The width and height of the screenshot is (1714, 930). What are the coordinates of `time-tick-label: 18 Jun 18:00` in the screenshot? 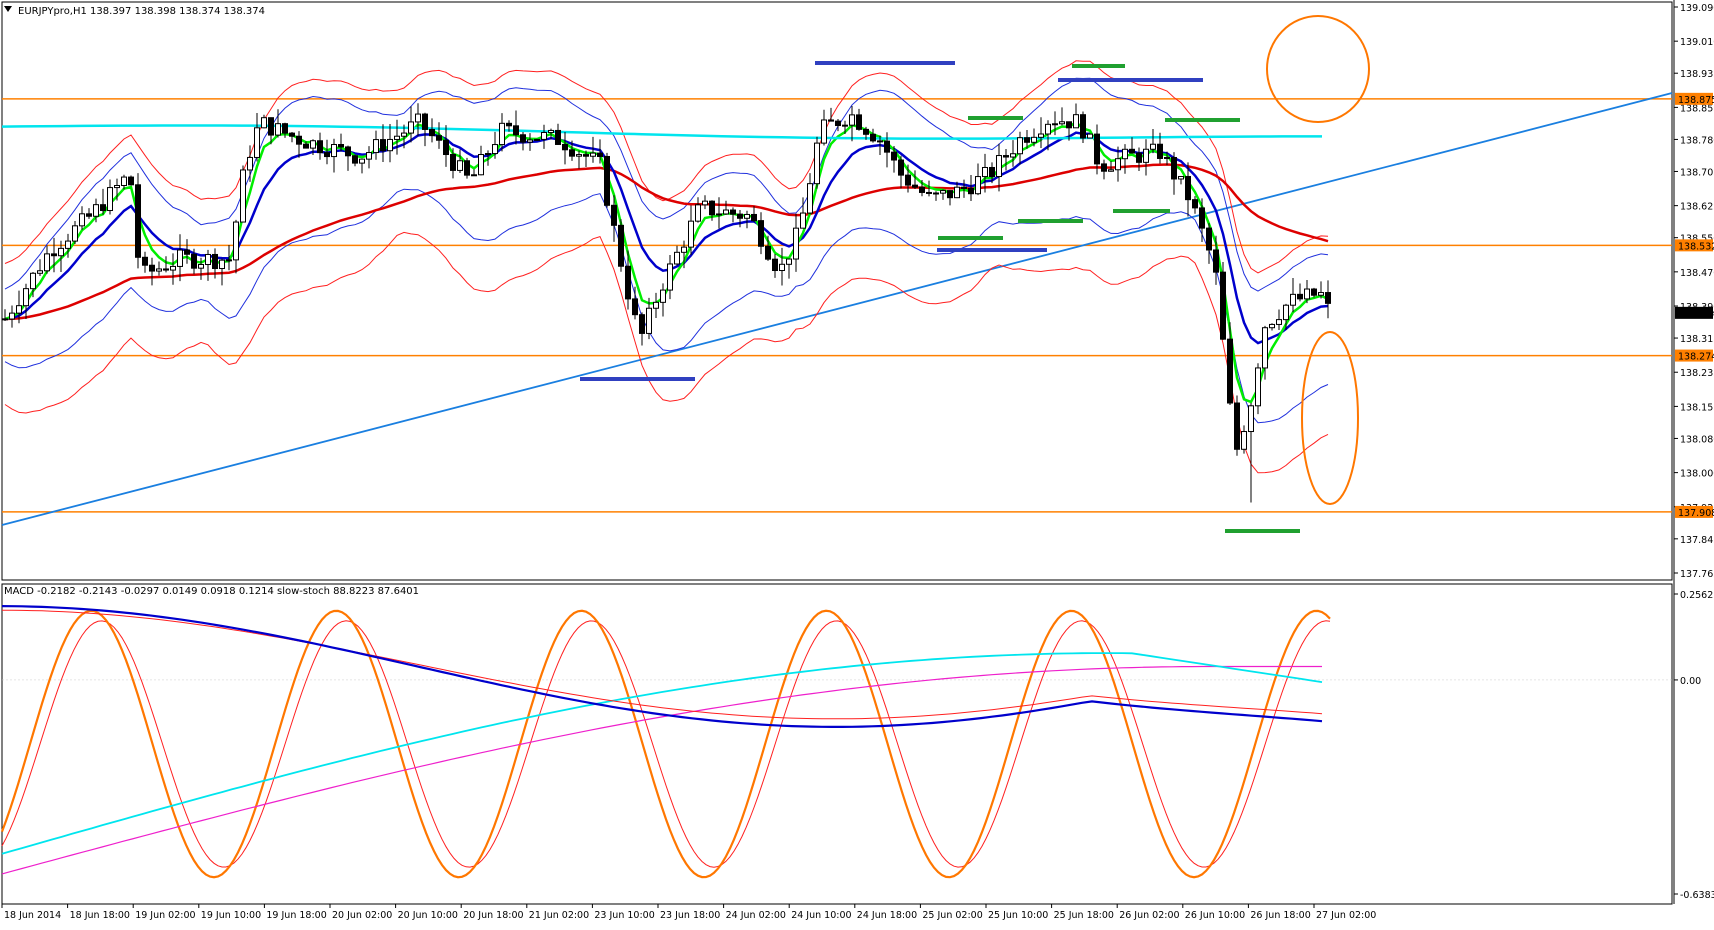 It's located at (100, 915).